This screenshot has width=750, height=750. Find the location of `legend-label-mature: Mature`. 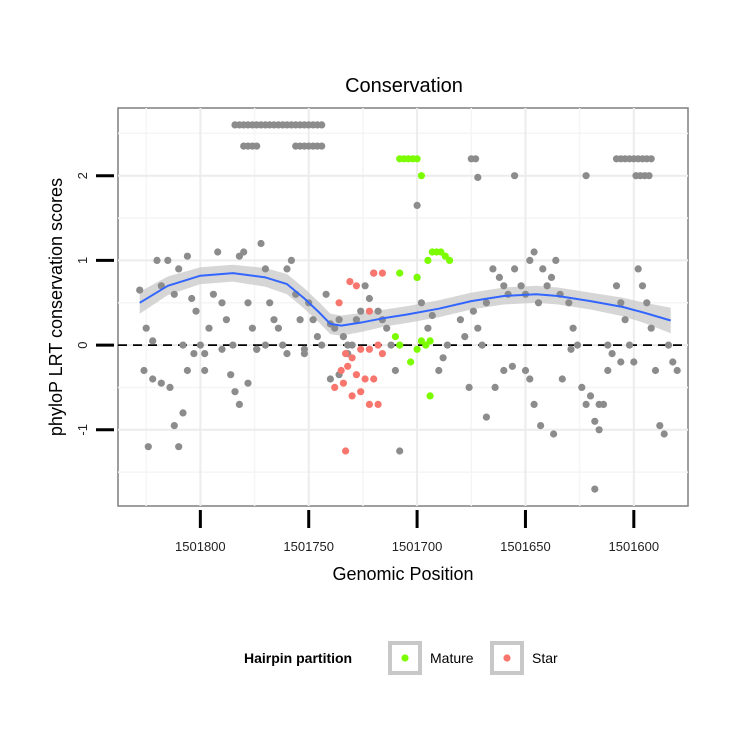

legend-label-mature: Mature is located at coordinates (452, 658).